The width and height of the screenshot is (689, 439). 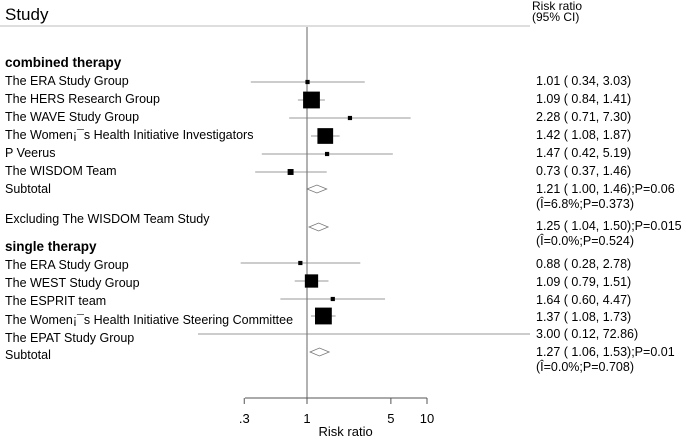 I want to click on study-label: The EPAT Study Group, so click(x=70, y=338).